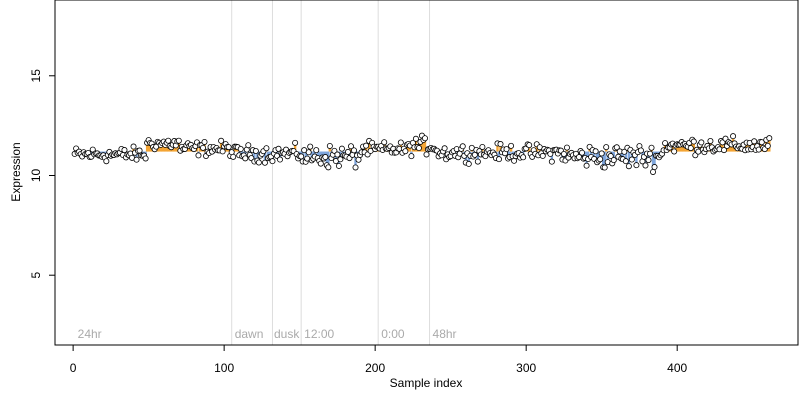 The height and width of the screenshot is (400, 800). I want to click on annotation-0: 24hr, so click(90, 334).